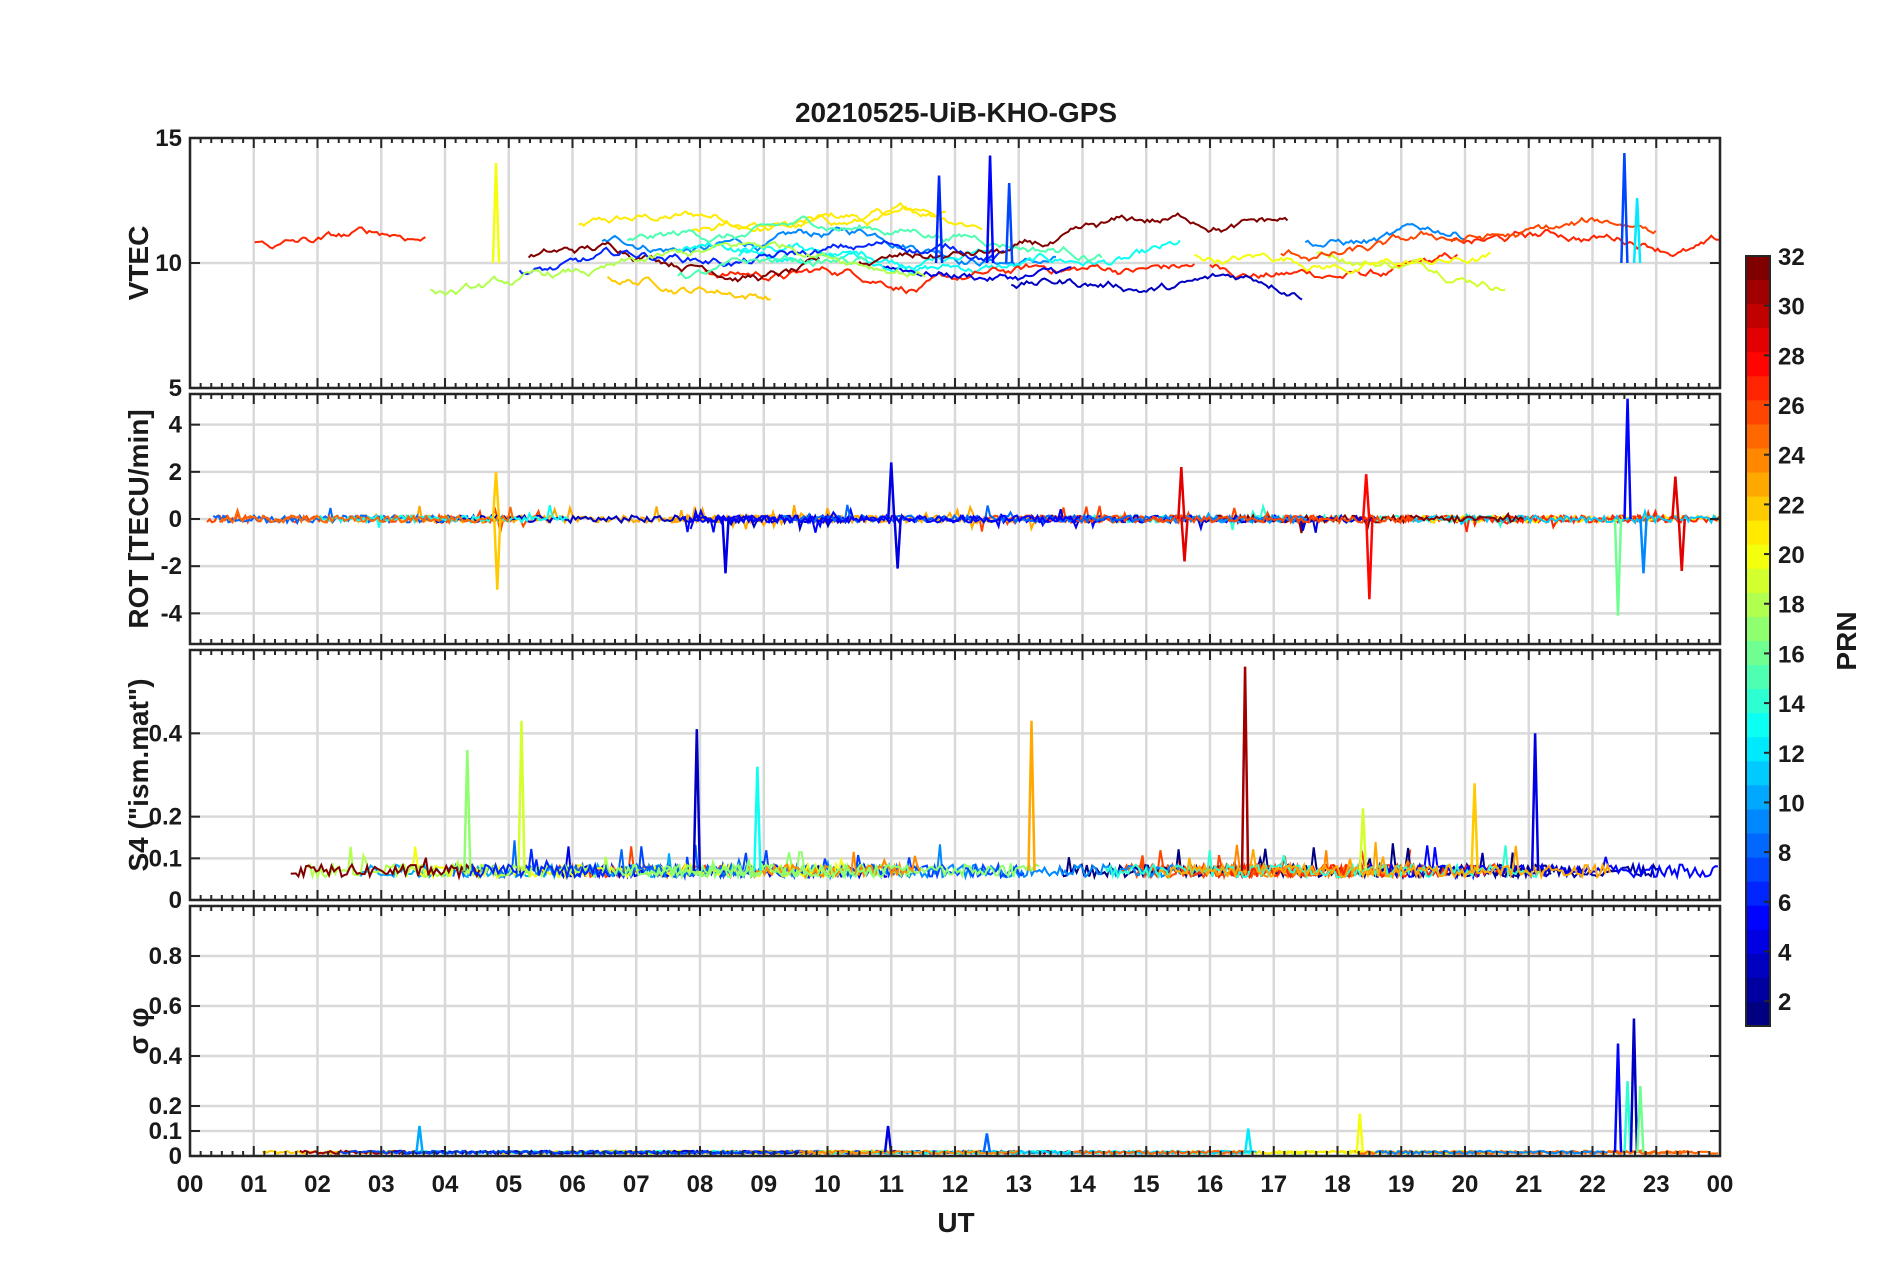 This screenshot has width=1902, height=1272. What do you see at coordinates (165, 1106) in the screenshot?
I see `y-tick-label: 0.2` at bounding box center [165, 1106].